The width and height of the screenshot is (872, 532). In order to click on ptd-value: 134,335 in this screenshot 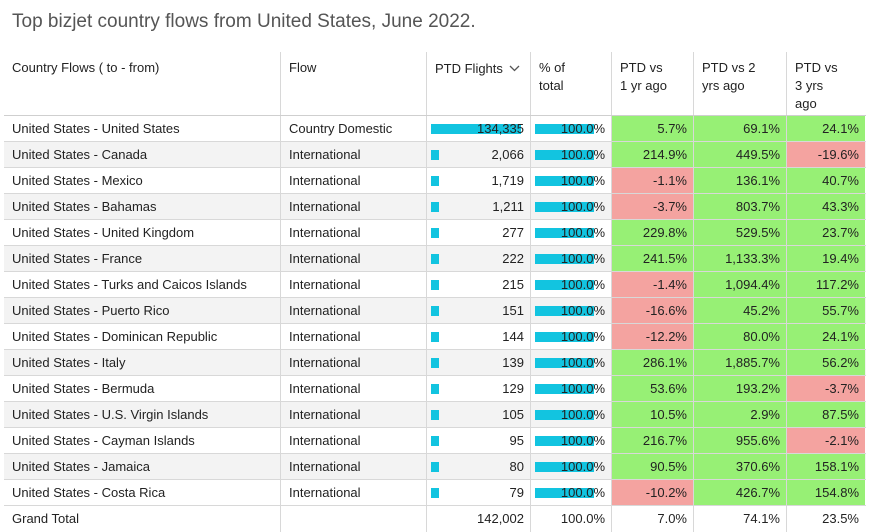, I will do `click(500, 128)`.